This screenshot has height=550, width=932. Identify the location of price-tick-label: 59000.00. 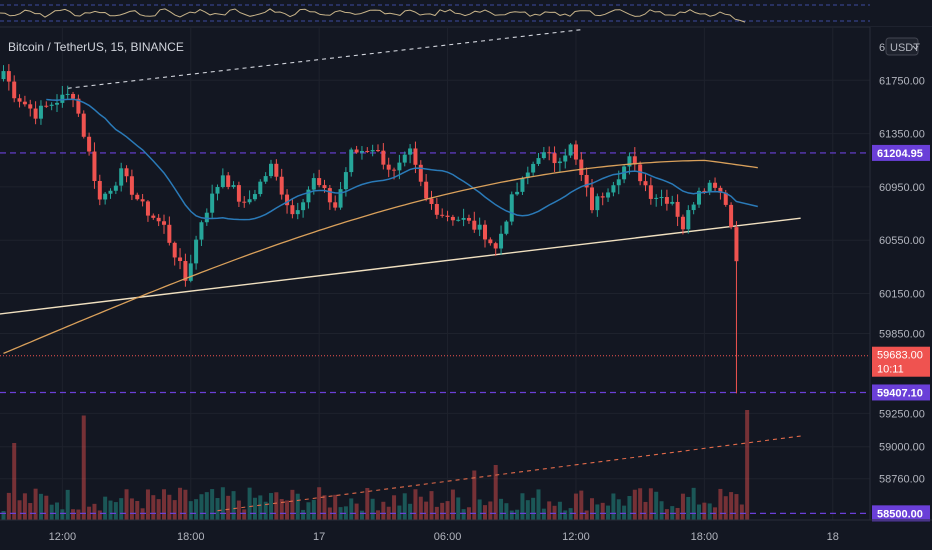
(902, 448).